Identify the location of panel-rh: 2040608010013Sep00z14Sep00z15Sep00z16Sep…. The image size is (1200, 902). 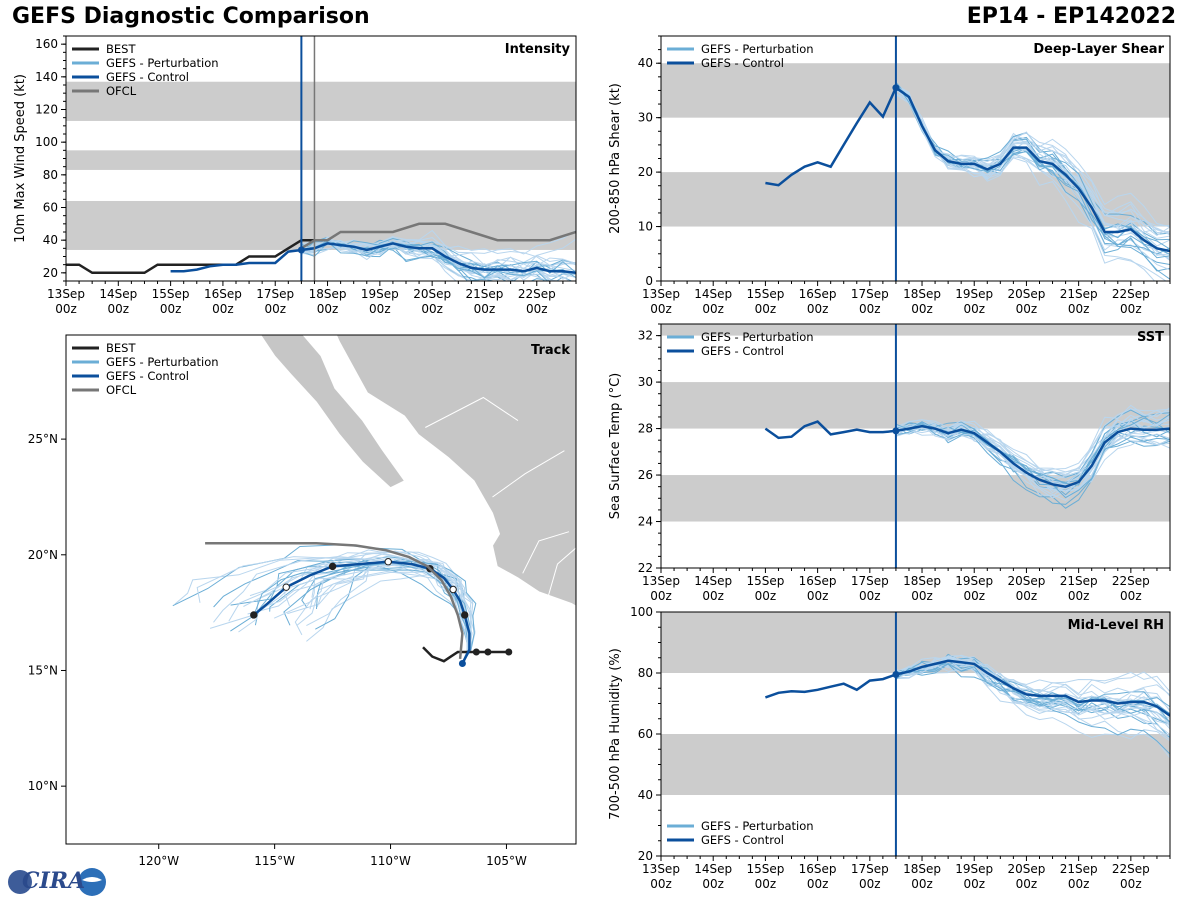
(889, 748).